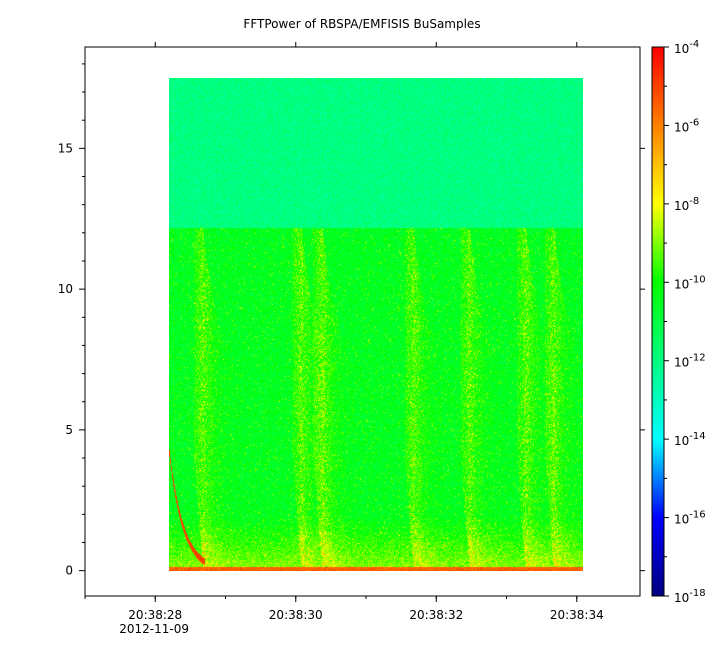  I want to click on colorbar-tick-label: 10⁻⁶, so click(686, 125).